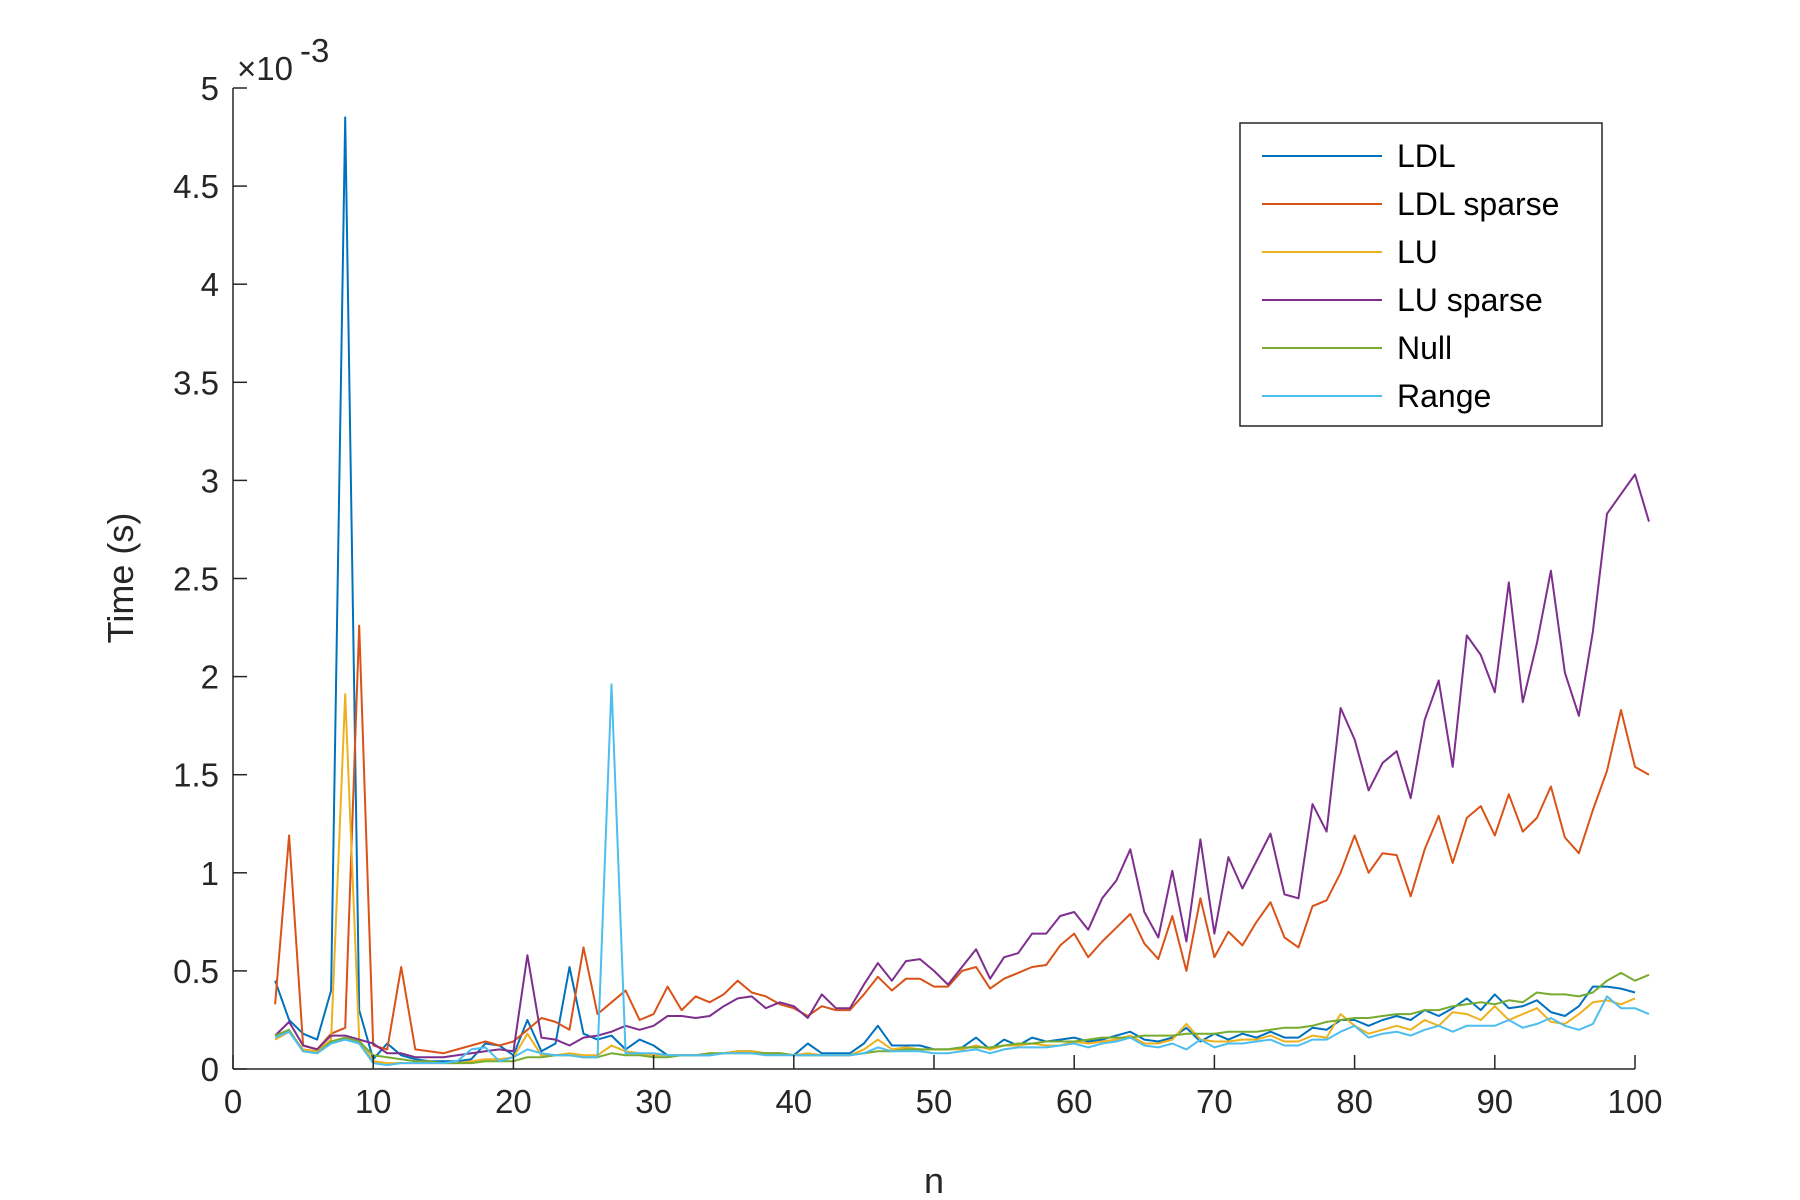 This screenshot has height=1200, width=1800. I want to click on x-tick-label: 60, so click(1074, 1101).